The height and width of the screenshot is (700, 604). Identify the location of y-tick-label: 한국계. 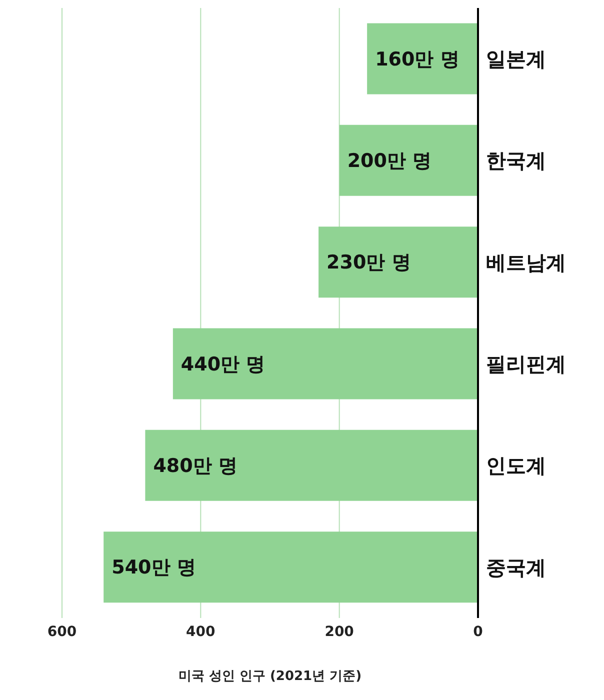
(516, 160).